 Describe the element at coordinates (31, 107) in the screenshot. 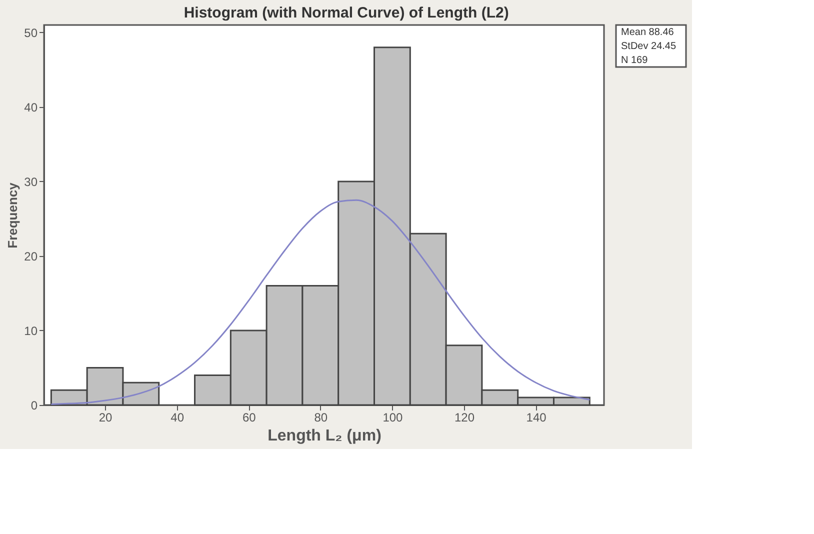

I see `y-tick-label: 40` at that location.